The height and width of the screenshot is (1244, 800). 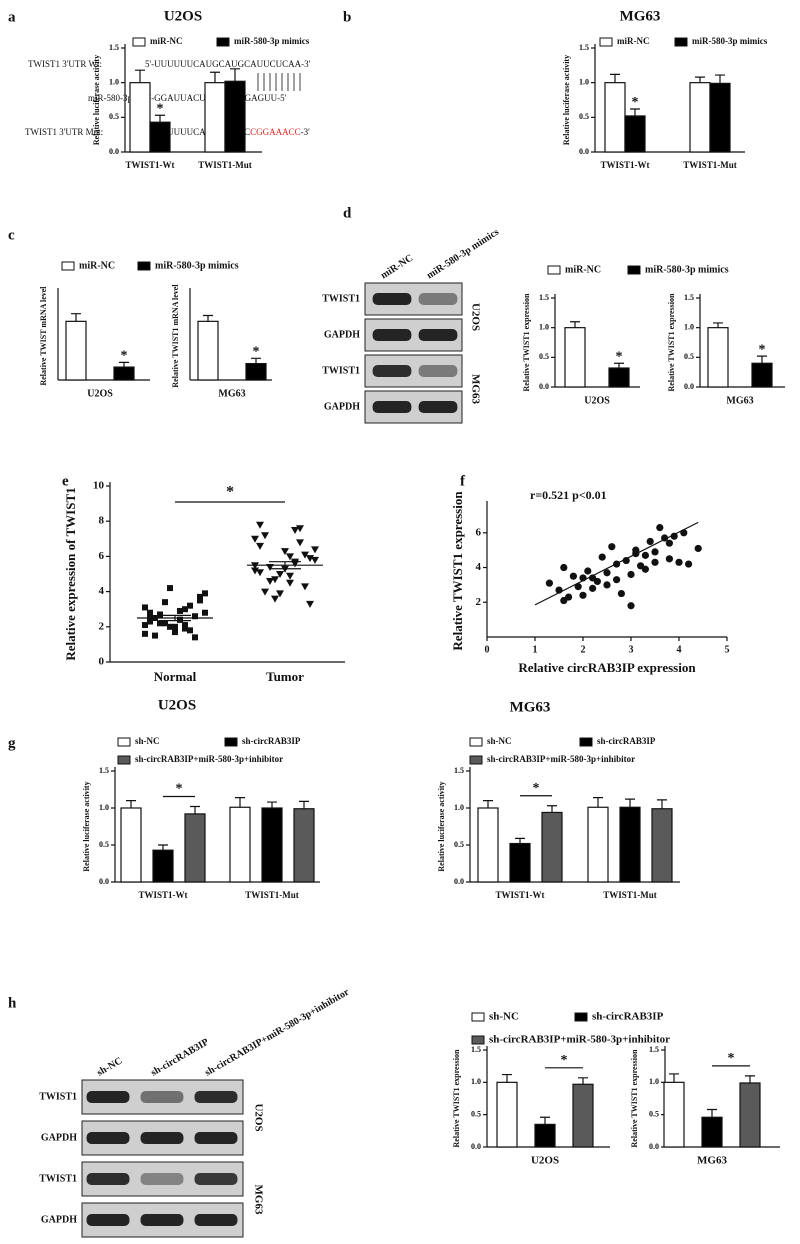 I want to click on sequence-part: 5'-UUUUUUCAUGCAUGC, so click(x=197, y=132).